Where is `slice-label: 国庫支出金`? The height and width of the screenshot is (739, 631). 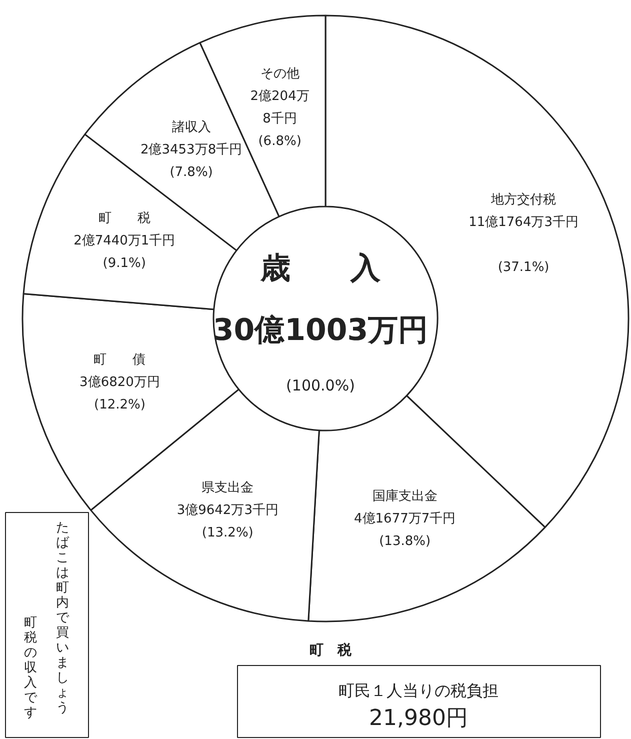
slice-label: 国庫支出金 is located at coordinates (405, 496).